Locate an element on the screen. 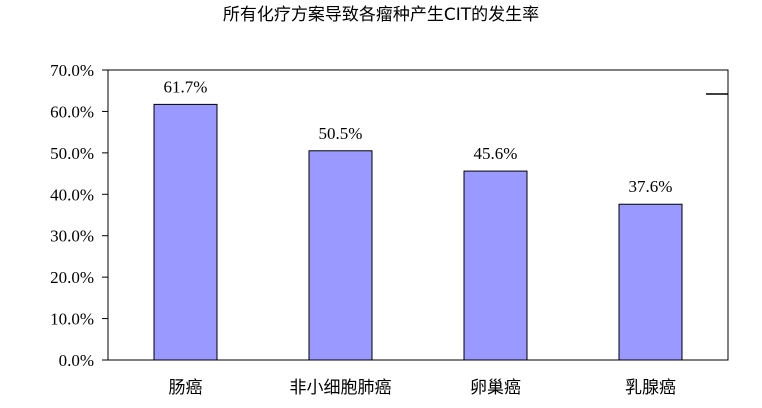  y-tick-label: 60.0% is located at coordinates (72, 111).